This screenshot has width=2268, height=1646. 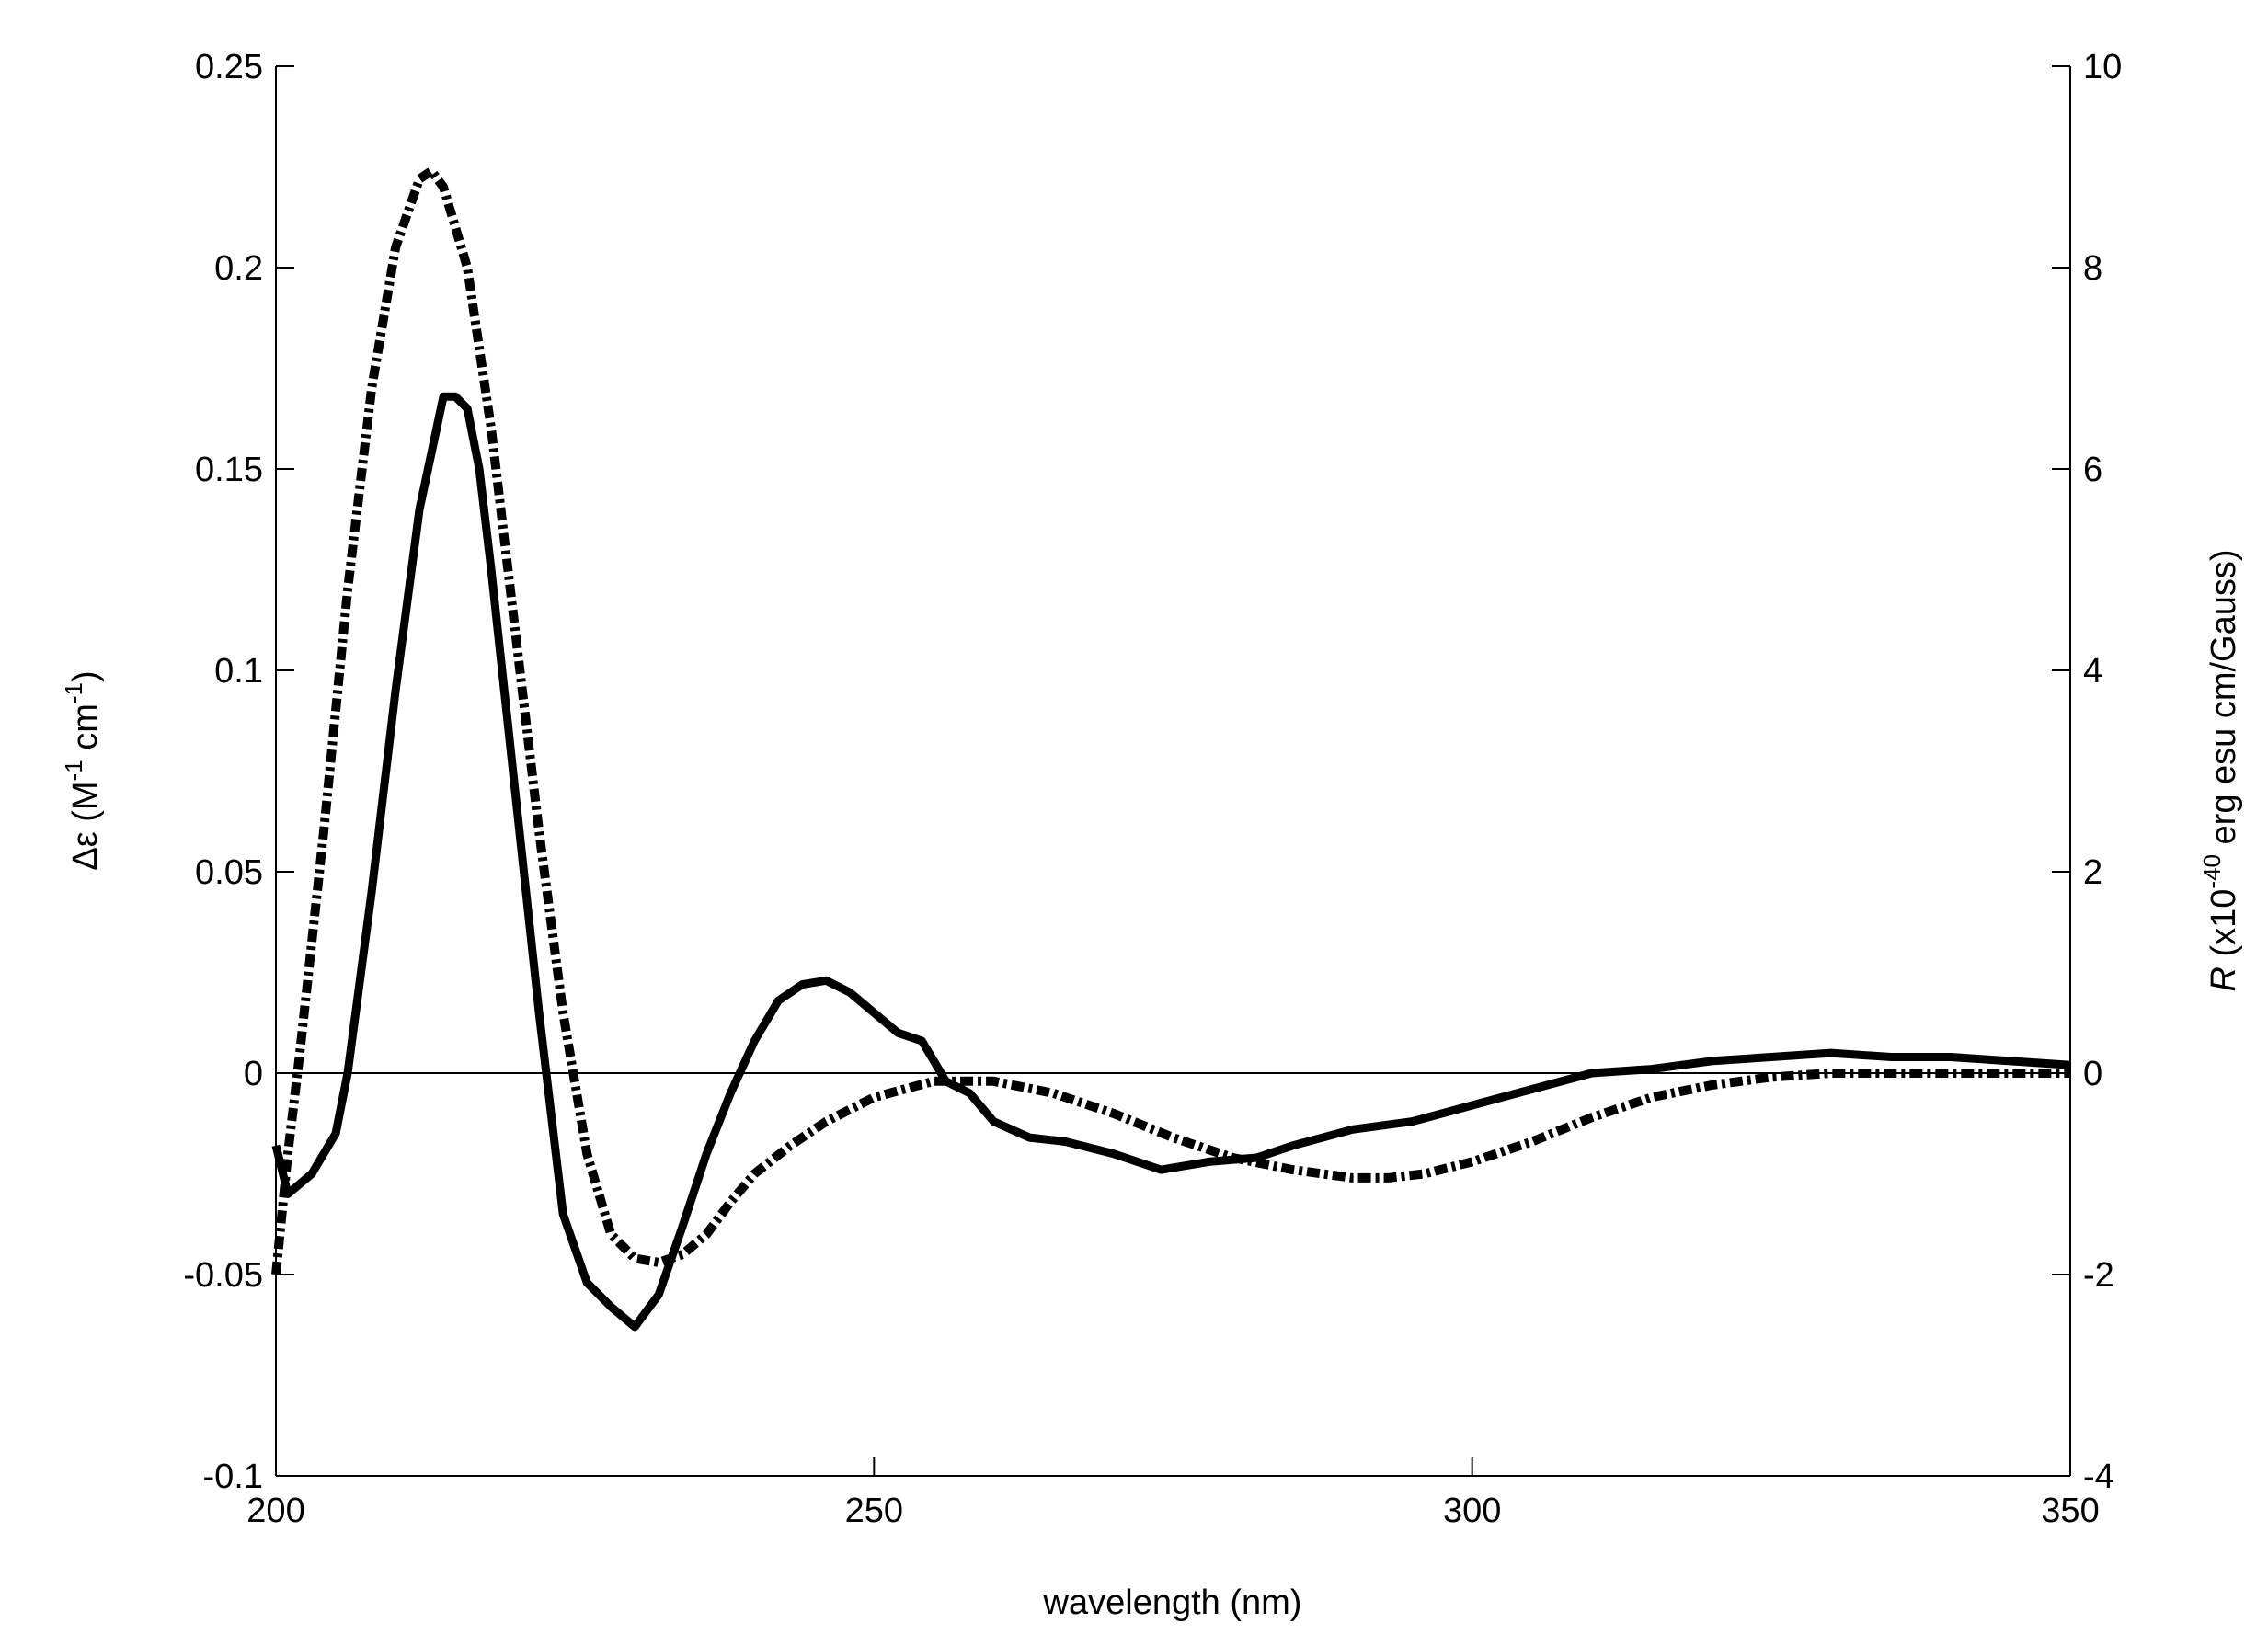 I want to click on left-tick-label: -0.05, so click(x=223, y=1275).